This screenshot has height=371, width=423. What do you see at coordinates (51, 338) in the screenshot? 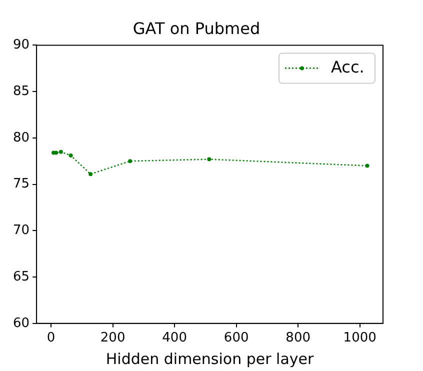
I see `x-tick-label: 0` at bounding box center [51, 338].